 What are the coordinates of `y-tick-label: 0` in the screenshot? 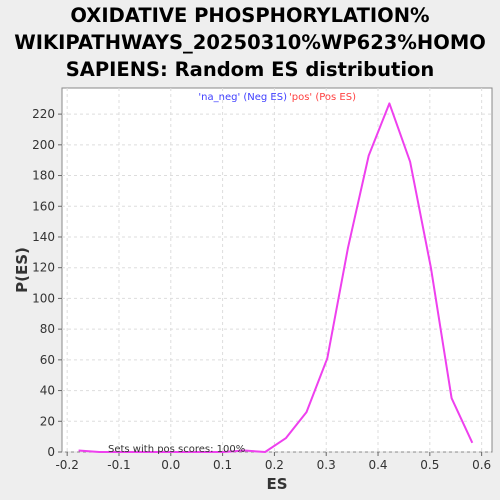 It's located at (51, 452).